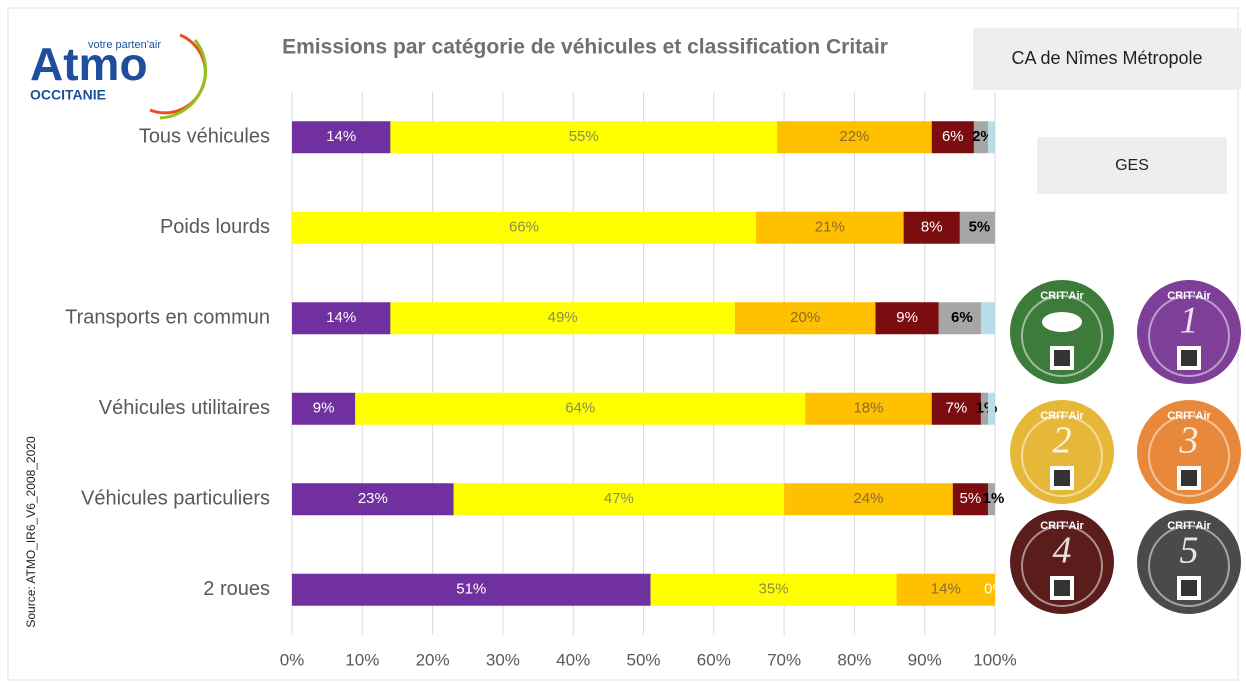 This screenshot has width=1246, height=682. What do you see at coordinates (215, 227) in the screenshot?
I see `y-tick-label: Poids lourds` at bounding box center [215, 227].